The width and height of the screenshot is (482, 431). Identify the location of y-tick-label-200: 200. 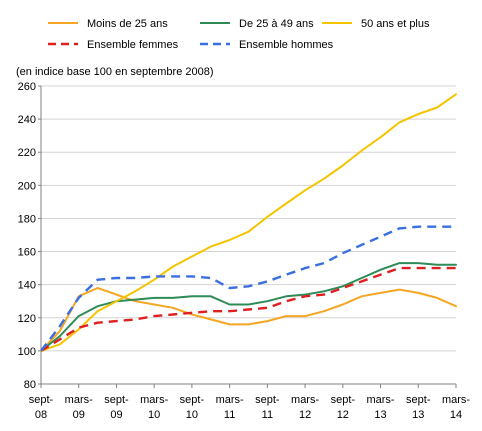
(27, 186).